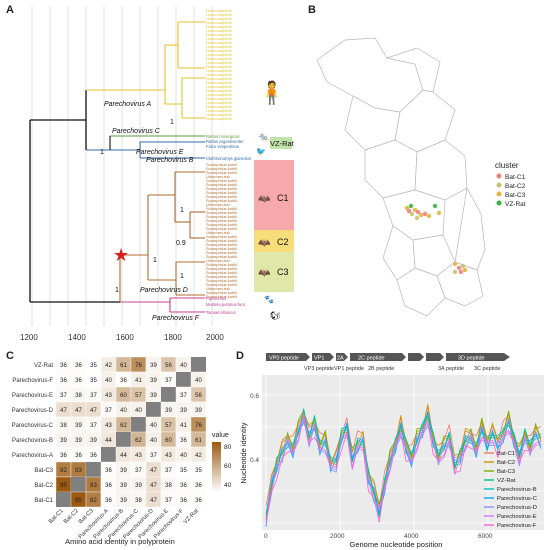 Image resolution: width=549 pixels, height=550 pixels. I want to click on heatmap-colorbar, so click(216, 467).